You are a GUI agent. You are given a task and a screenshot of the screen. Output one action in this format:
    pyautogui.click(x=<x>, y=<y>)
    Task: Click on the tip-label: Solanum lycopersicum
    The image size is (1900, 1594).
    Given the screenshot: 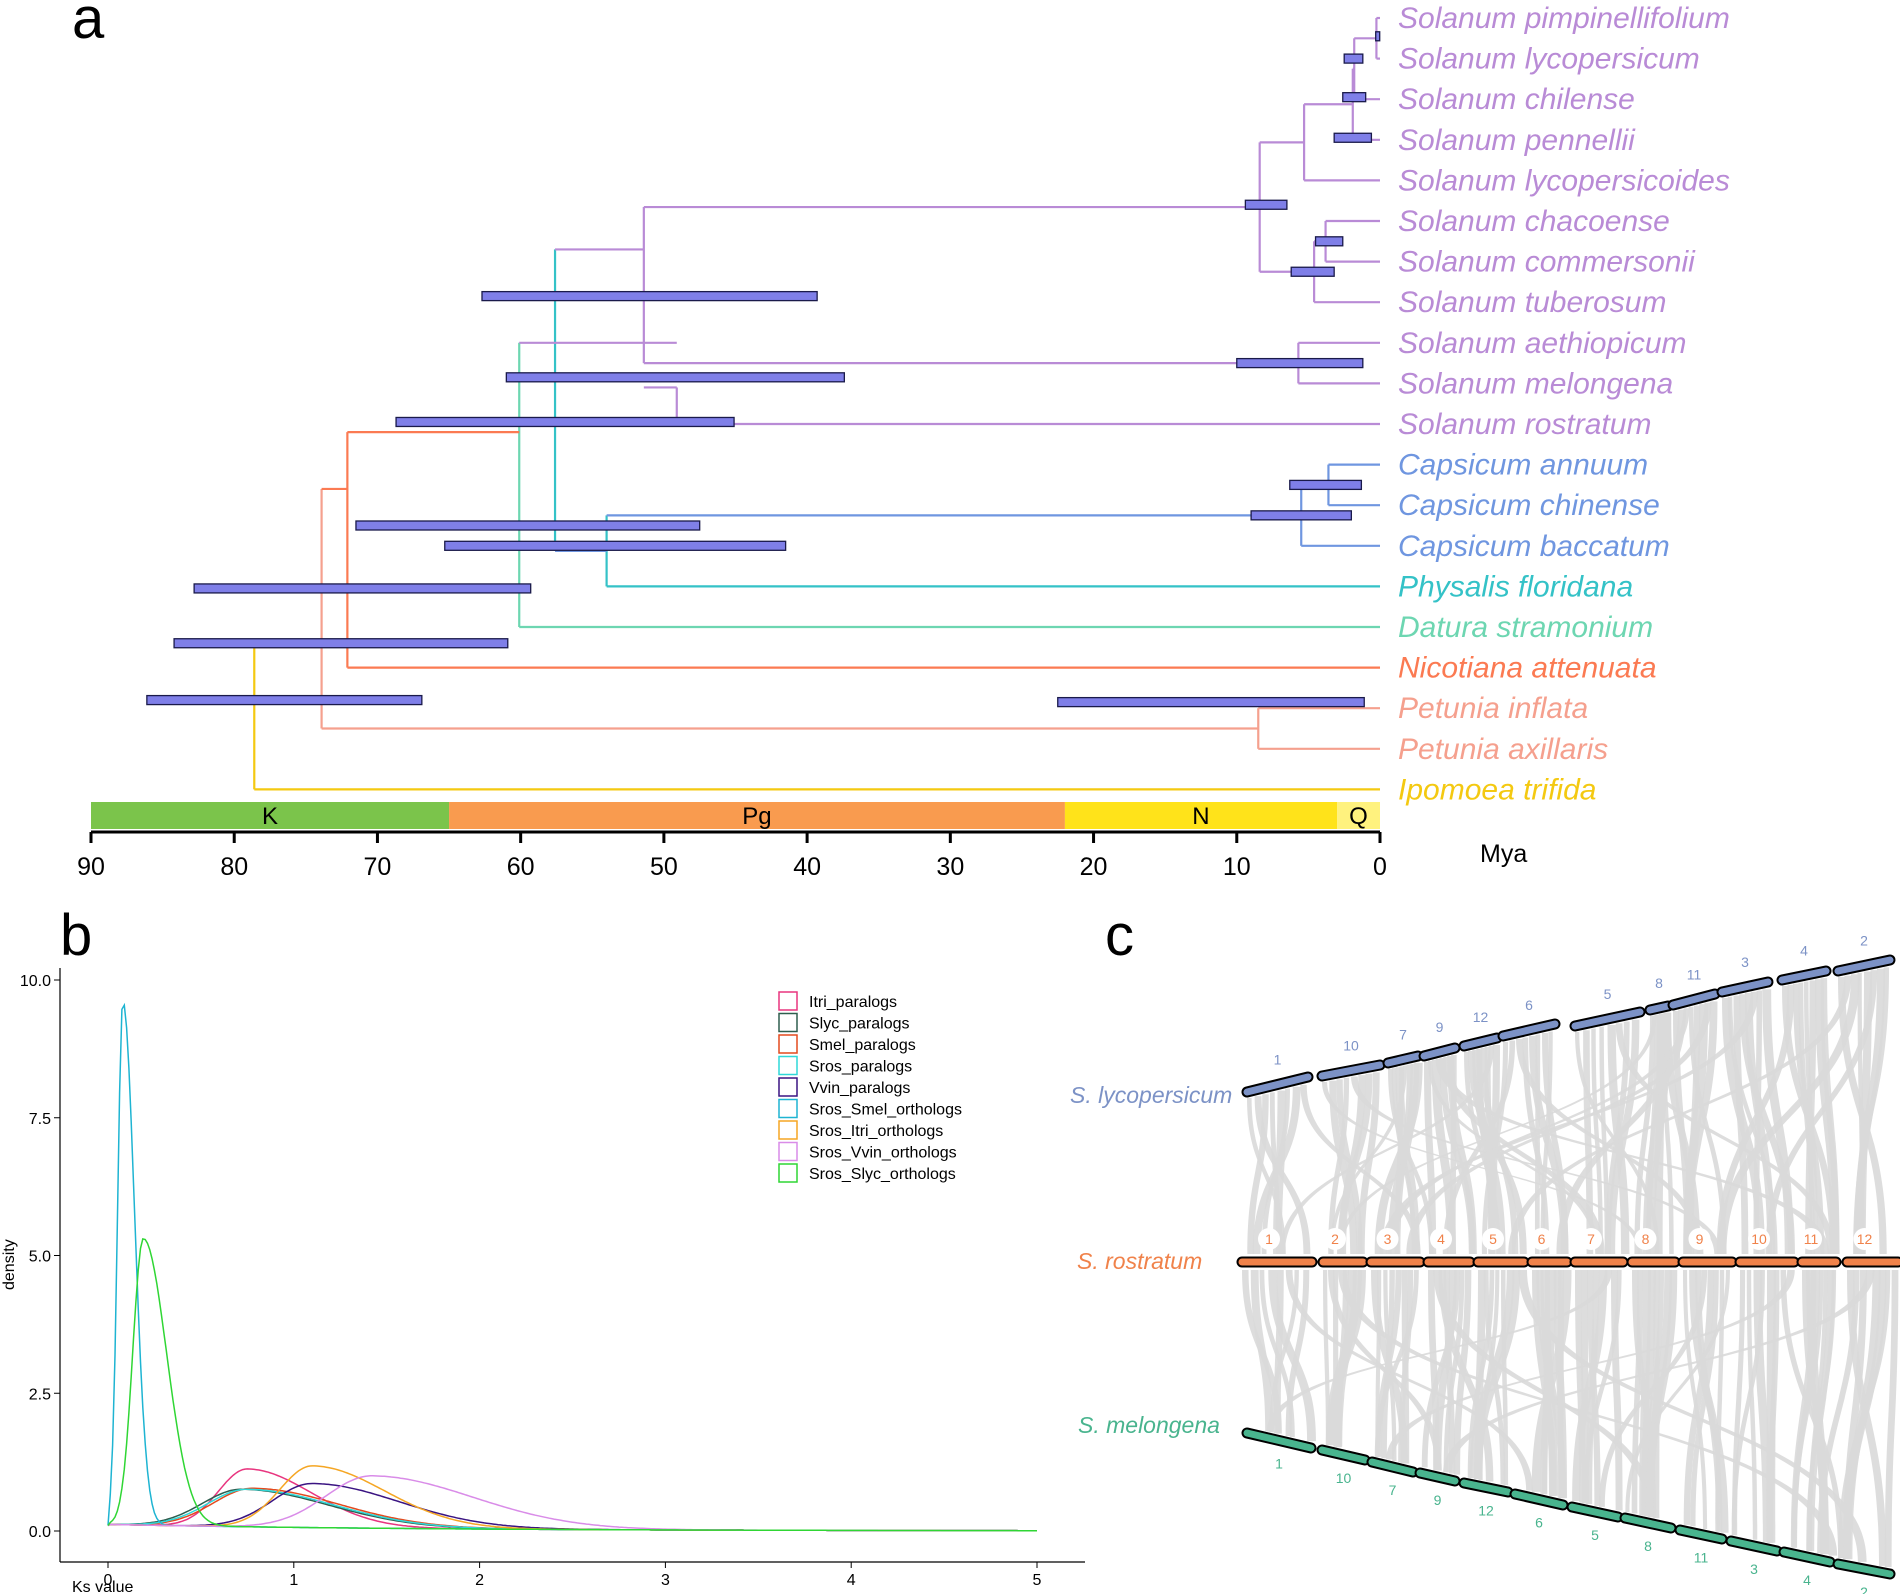 What is the action you would take?
    pyautogui.click(x=1549, y=59)
    